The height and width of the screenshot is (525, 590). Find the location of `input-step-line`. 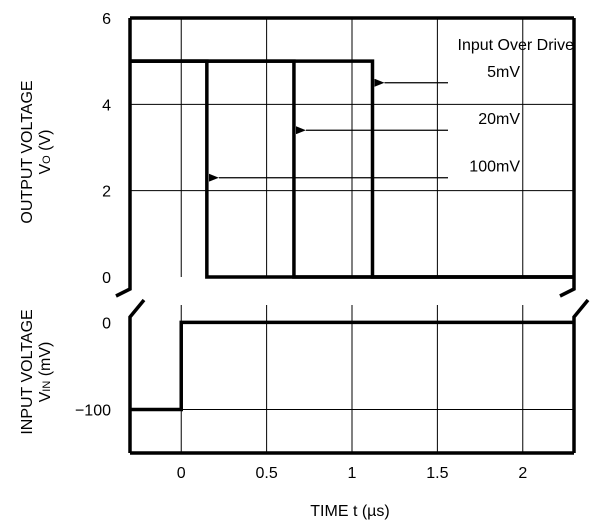

input-step-line is located at coordinates (352, 366).